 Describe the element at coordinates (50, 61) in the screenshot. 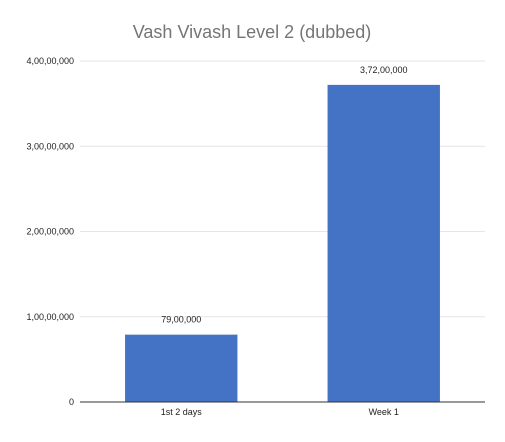

I see `y-tick-label: 4,00,00,000` at that location.